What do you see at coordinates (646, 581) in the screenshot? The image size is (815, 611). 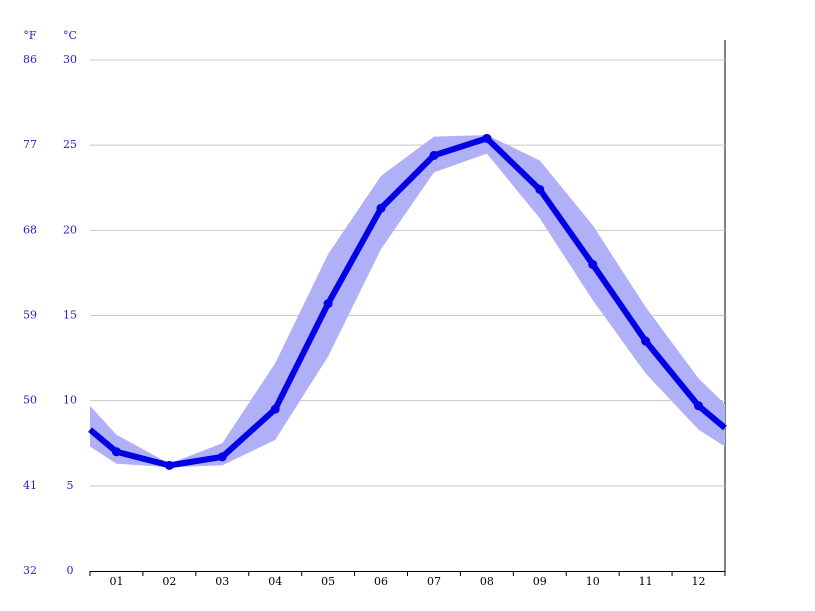 I see `x-tick-label: 11` at bounding box center [646, 581].